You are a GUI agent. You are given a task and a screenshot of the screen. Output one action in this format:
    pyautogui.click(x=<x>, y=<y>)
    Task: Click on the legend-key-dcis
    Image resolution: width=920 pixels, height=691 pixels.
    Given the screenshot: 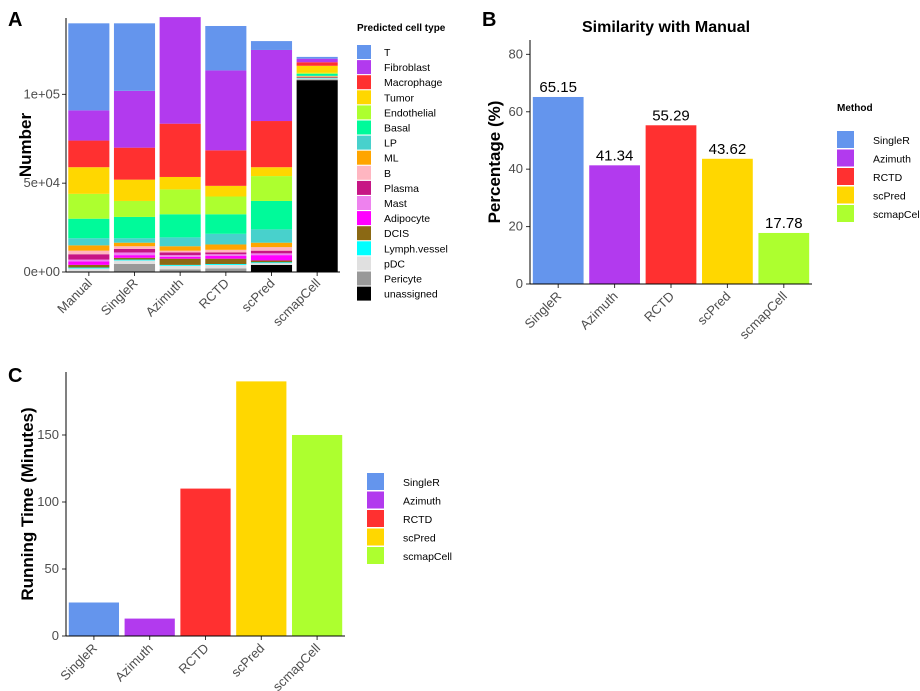 What is the action you would take?
    pyautogui.click(x=364, y=233)
    